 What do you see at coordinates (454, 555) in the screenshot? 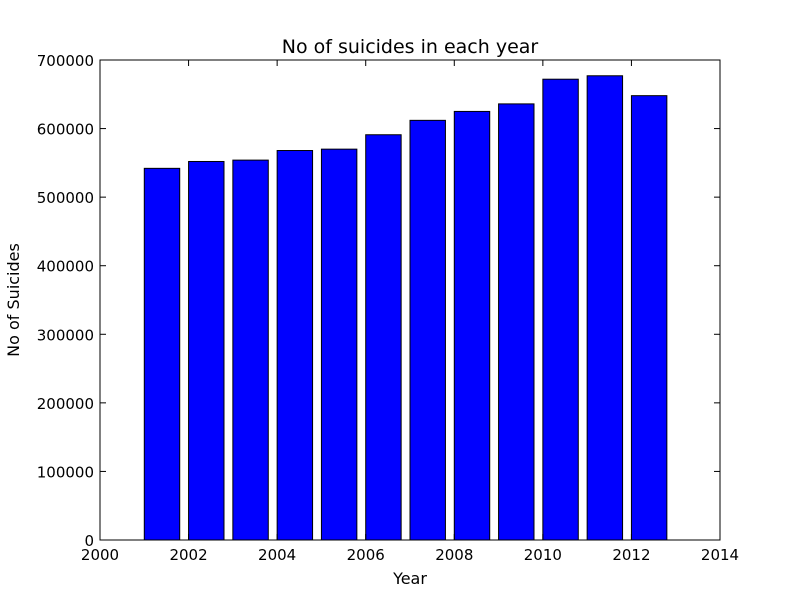
I see `x-tick-label: 2008` at bounding box center [454, 555].